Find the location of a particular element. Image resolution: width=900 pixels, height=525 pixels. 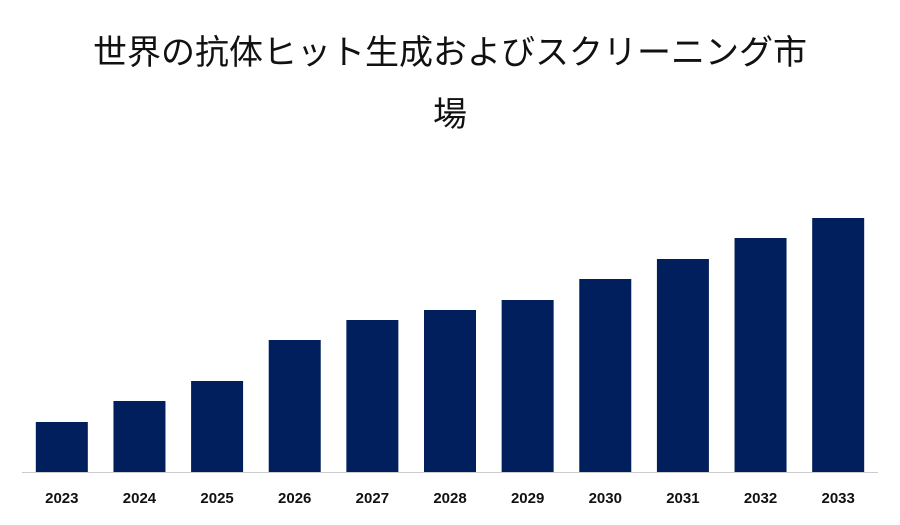

x-tick-label: 2033 is located at coordinates (837, 498).